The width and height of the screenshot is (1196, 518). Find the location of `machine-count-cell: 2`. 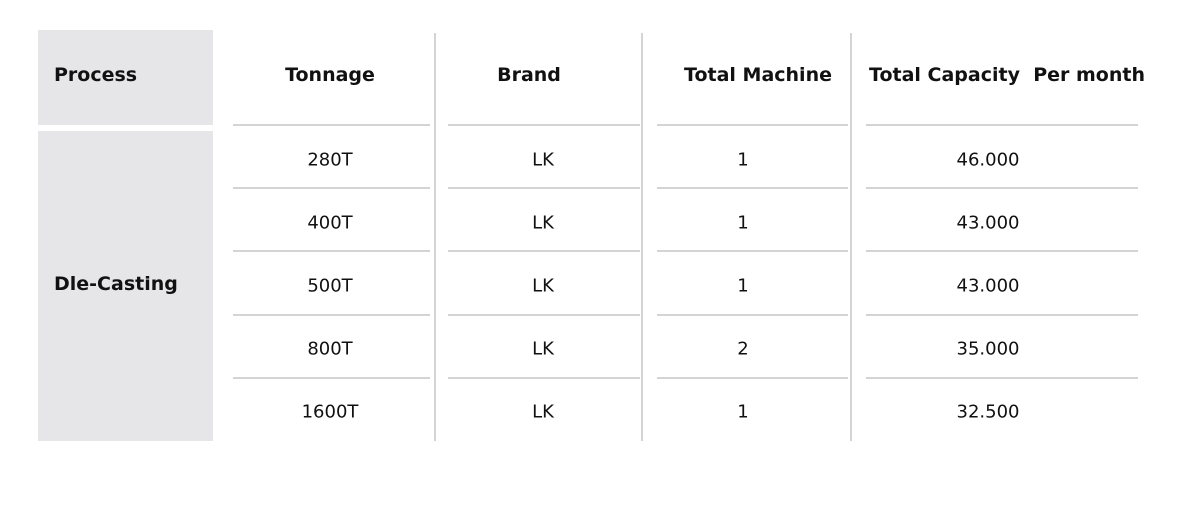

machine-count-cell: 2 is located at coordinates (743, 349).